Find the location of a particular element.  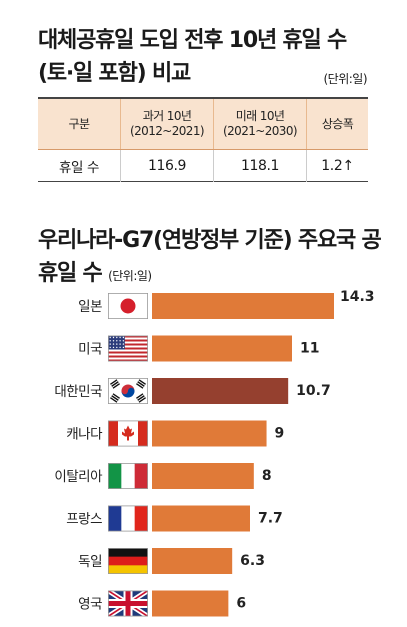

header-category: 구분 is located at coordinates (79, 124).